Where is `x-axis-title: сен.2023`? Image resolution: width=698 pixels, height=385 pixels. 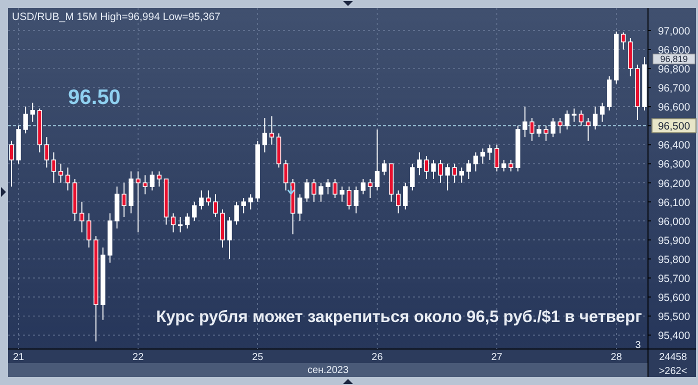
x-axis-title: сен.2023 is located at coordinates (328, 370).